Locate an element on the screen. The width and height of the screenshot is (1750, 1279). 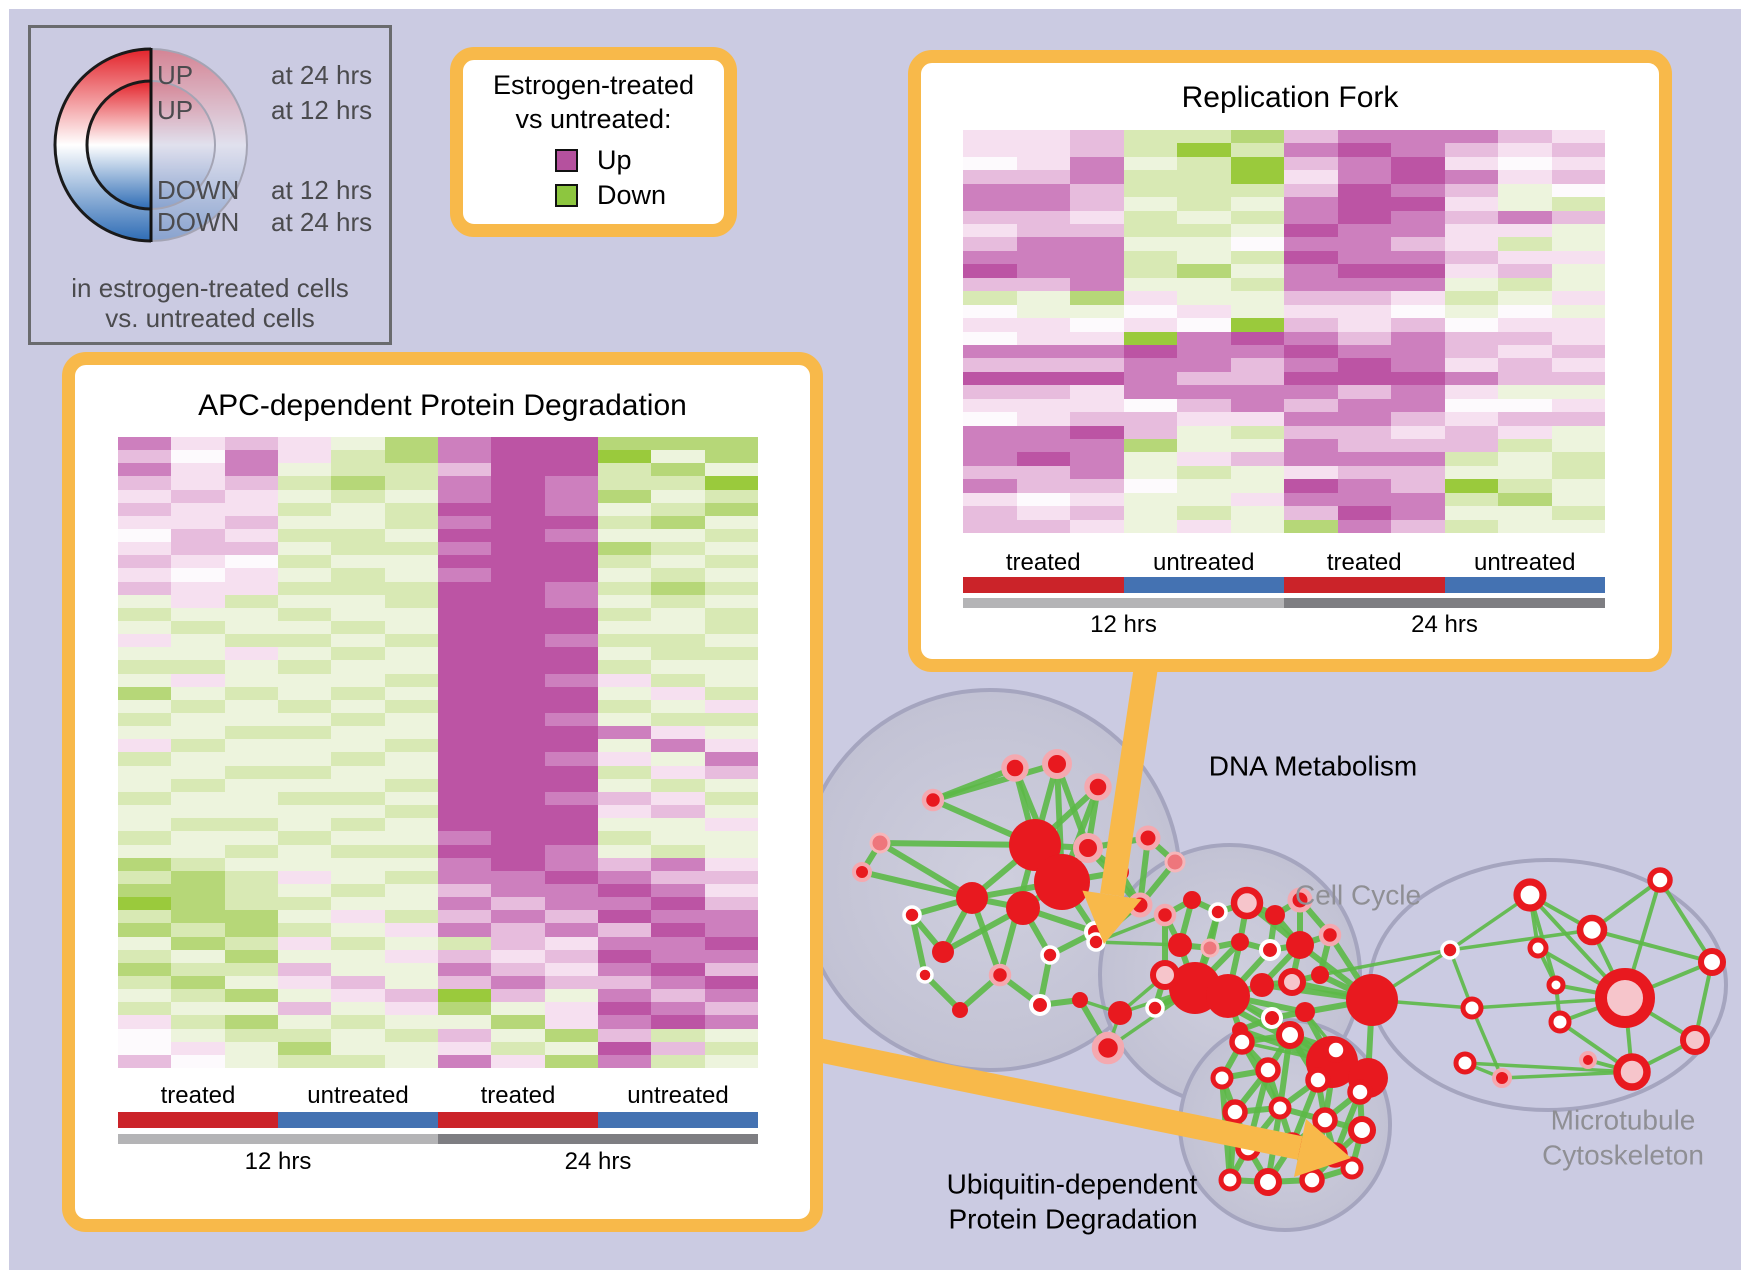
rf-condition-bars is located at coordinates (1284, 585).